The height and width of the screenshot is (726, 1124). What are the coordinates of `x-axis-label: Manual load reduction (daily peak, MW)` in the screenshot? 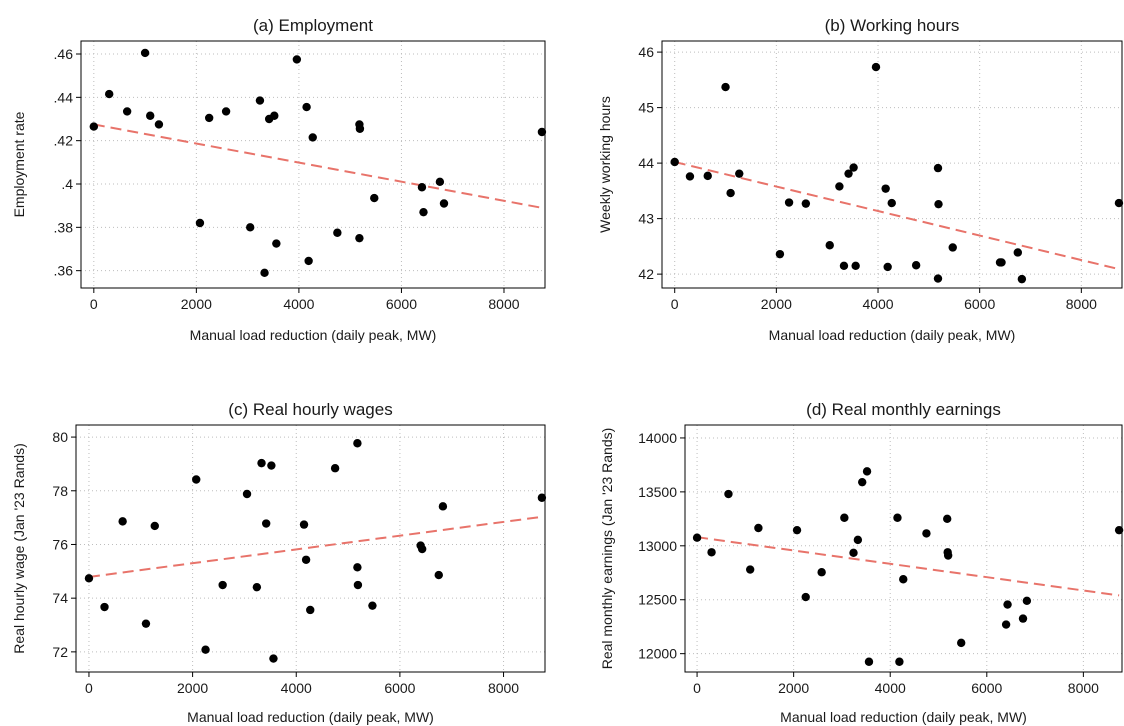 It's located at (903, 717).